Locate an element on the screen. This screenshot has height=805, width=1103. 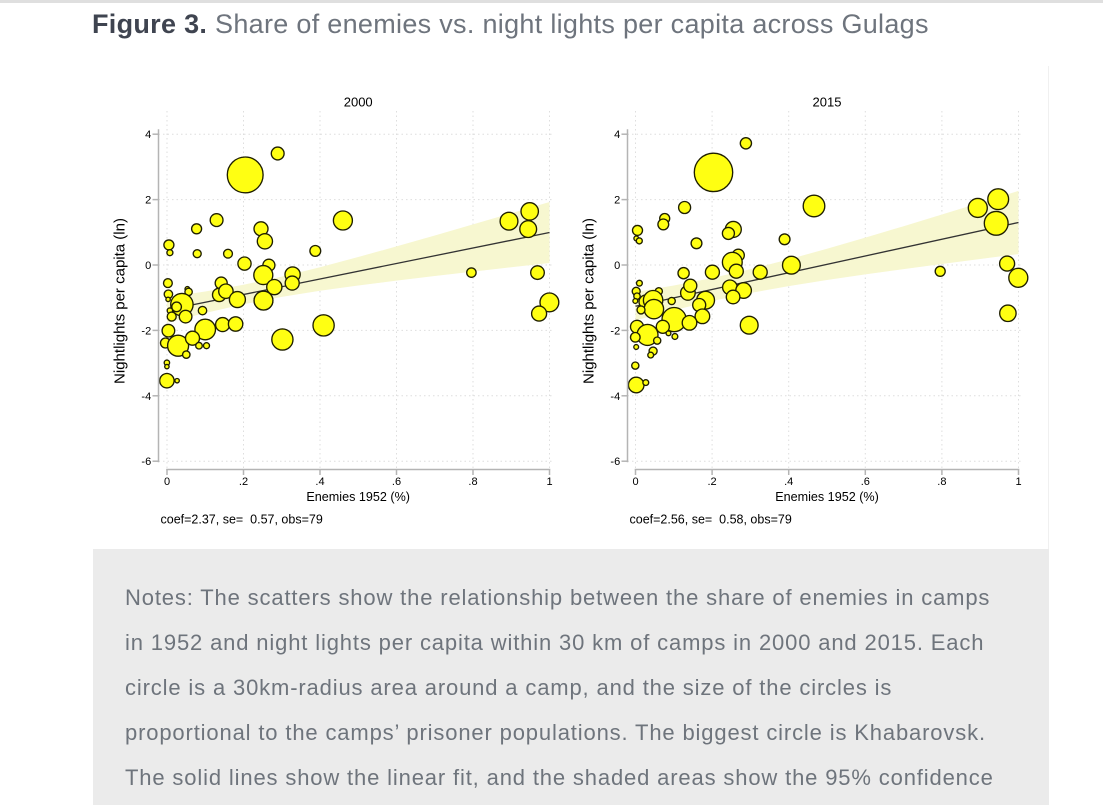
svg-text: 2000 is located at coordinates (358, 102).